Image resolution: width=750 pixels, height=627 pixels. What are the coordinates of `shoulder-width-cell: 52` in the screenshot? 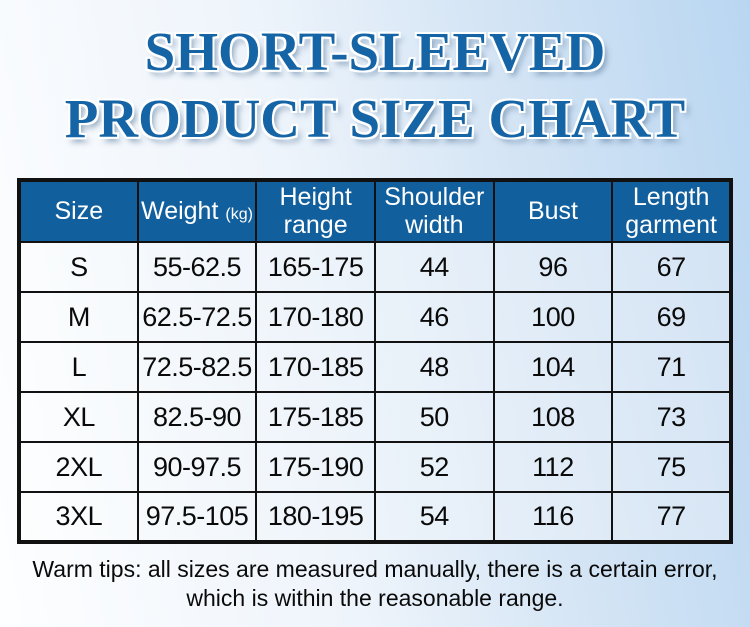 It's located at (434, 467).